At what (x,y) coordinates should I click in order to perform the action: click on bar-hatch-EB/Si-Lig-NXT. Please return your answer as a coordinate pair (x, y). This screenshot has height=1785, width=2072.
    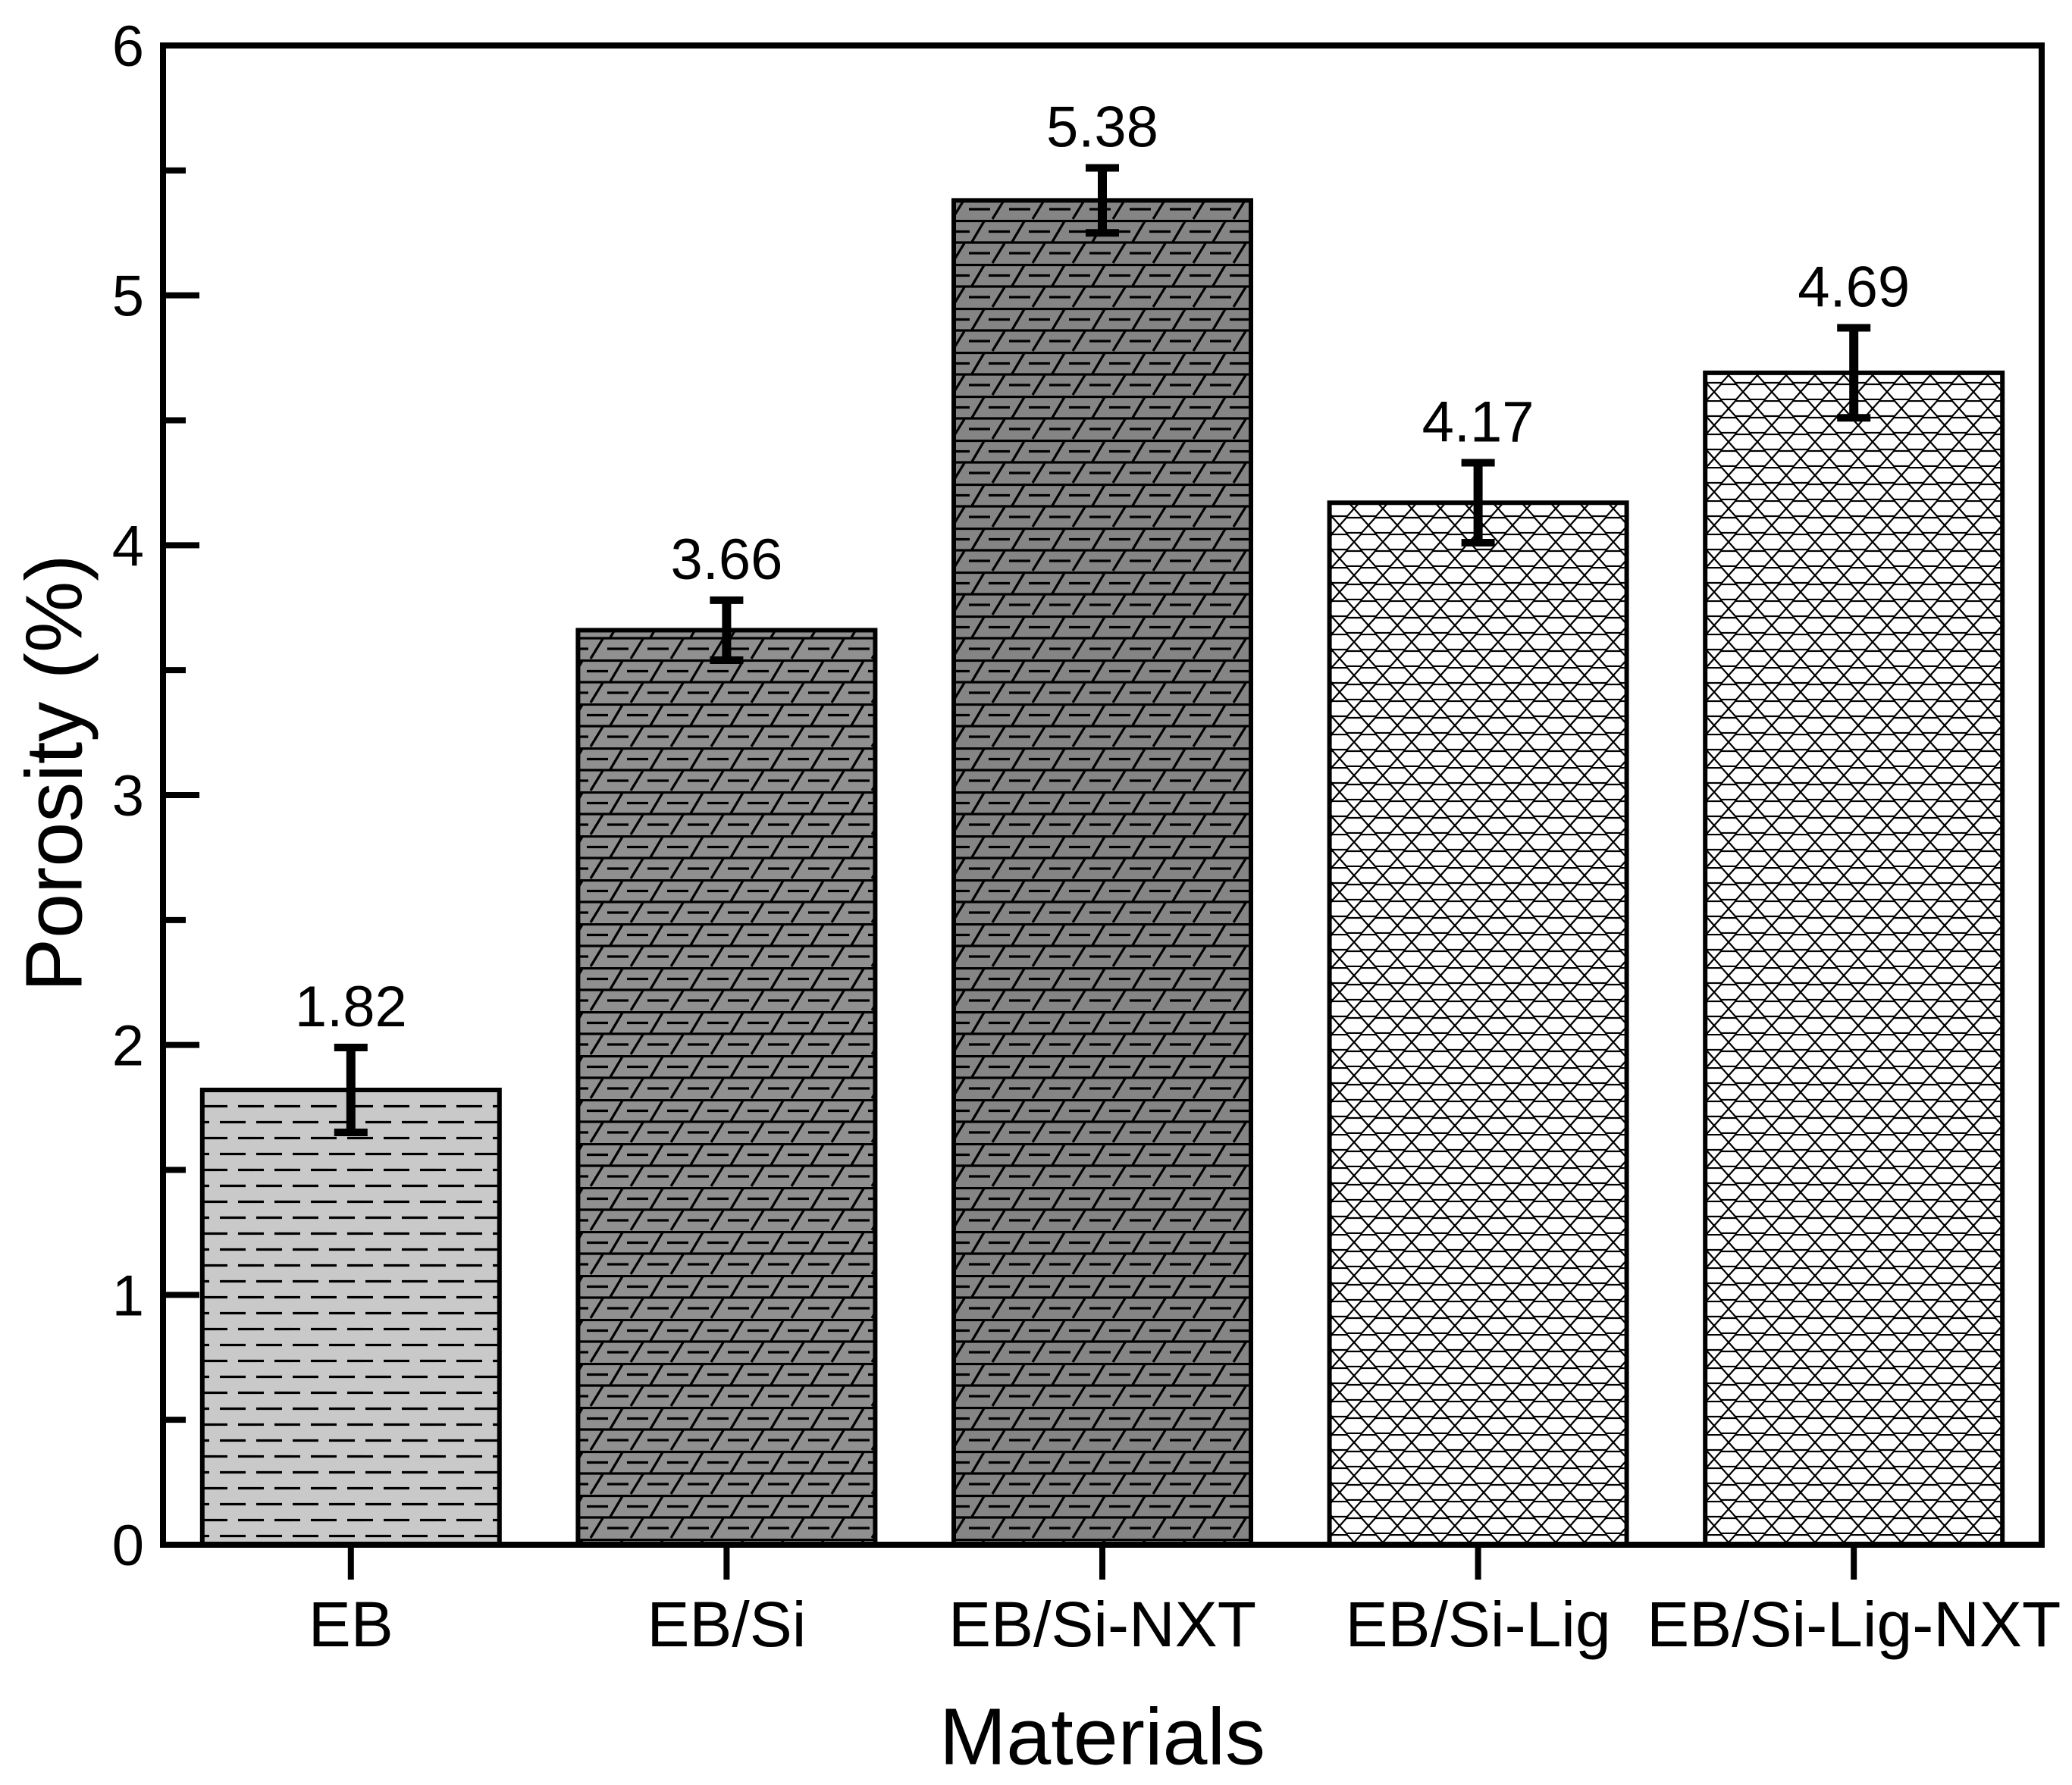
    Looking at the image, I should click on (1854, 959).